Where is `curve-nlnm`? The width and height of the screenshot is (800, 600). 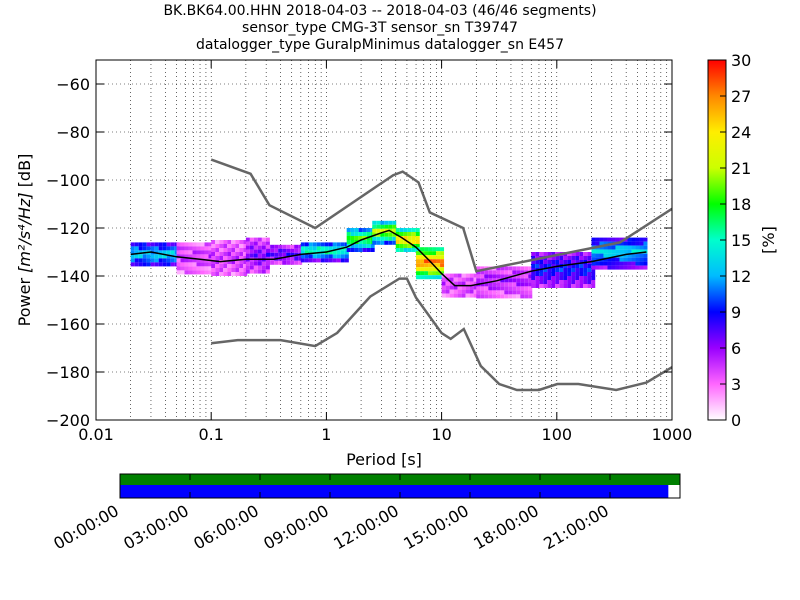
curve-nlnm is located at coordinates (441, 334).